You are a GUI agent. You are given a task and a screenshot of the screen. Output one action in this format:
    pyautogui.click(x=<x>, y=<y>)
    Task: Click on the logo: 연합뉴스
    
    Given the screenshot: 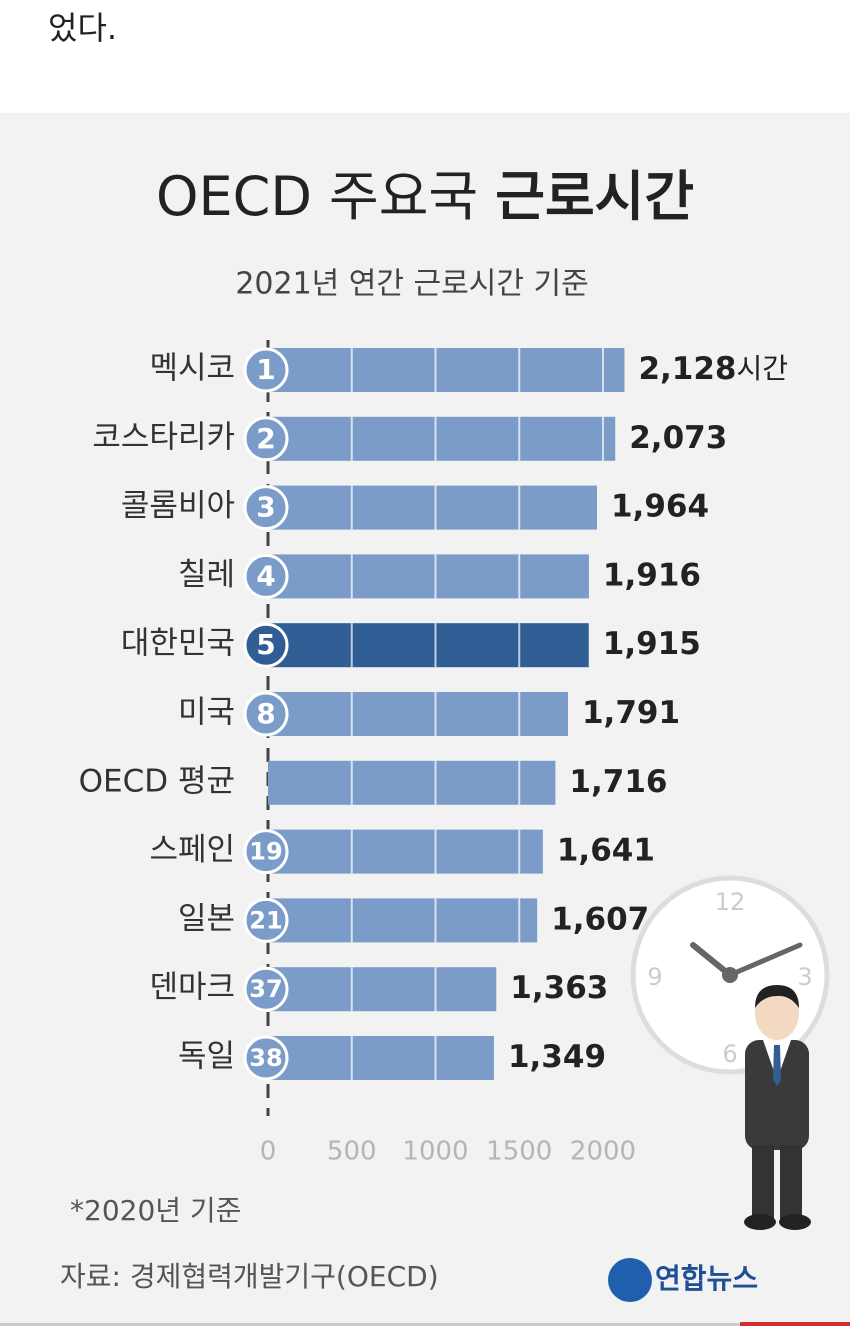 What is the action you would take?
    pyautogui.click(x=706, y=1278)
    